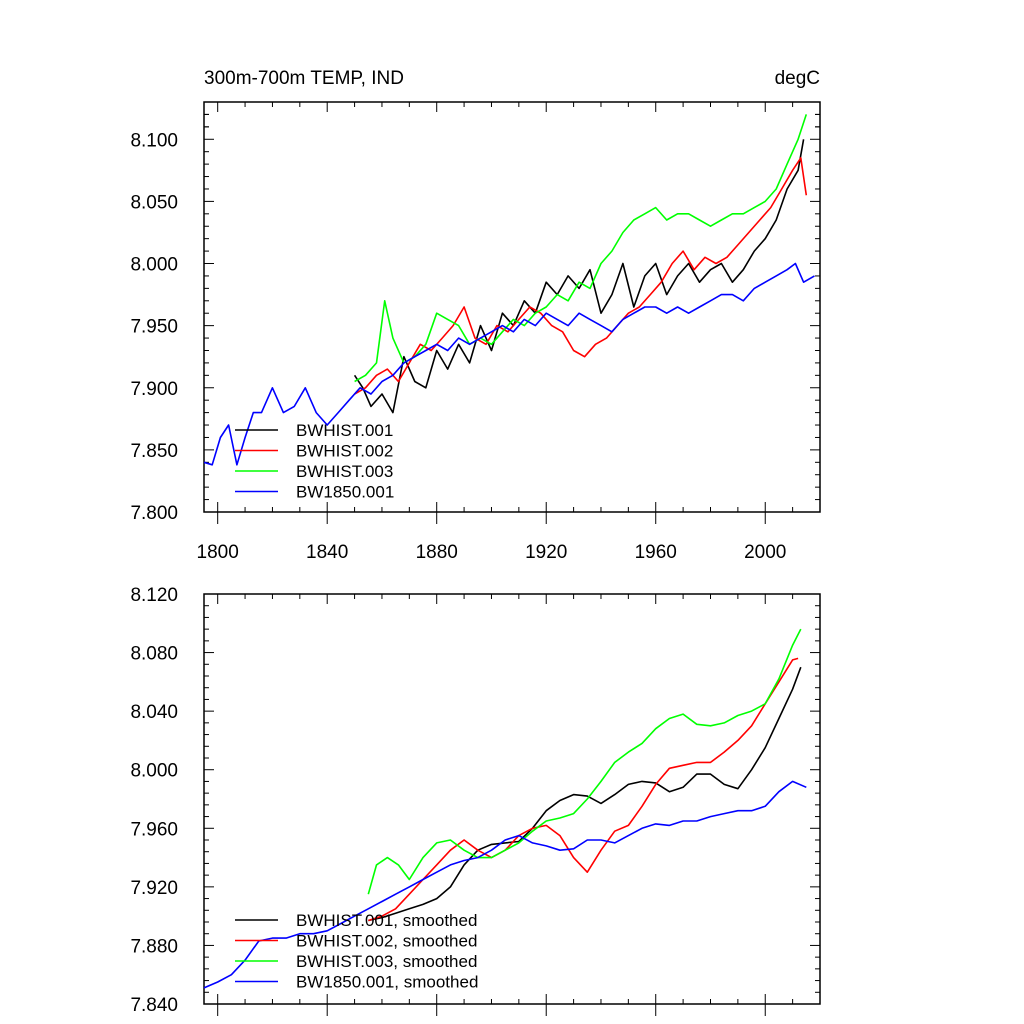 Image resolution: width=1024 pixels, height=1024 pixels. I want to click on bottom-legend-label: BWHIST.001, smoothed, so click(386, 920).